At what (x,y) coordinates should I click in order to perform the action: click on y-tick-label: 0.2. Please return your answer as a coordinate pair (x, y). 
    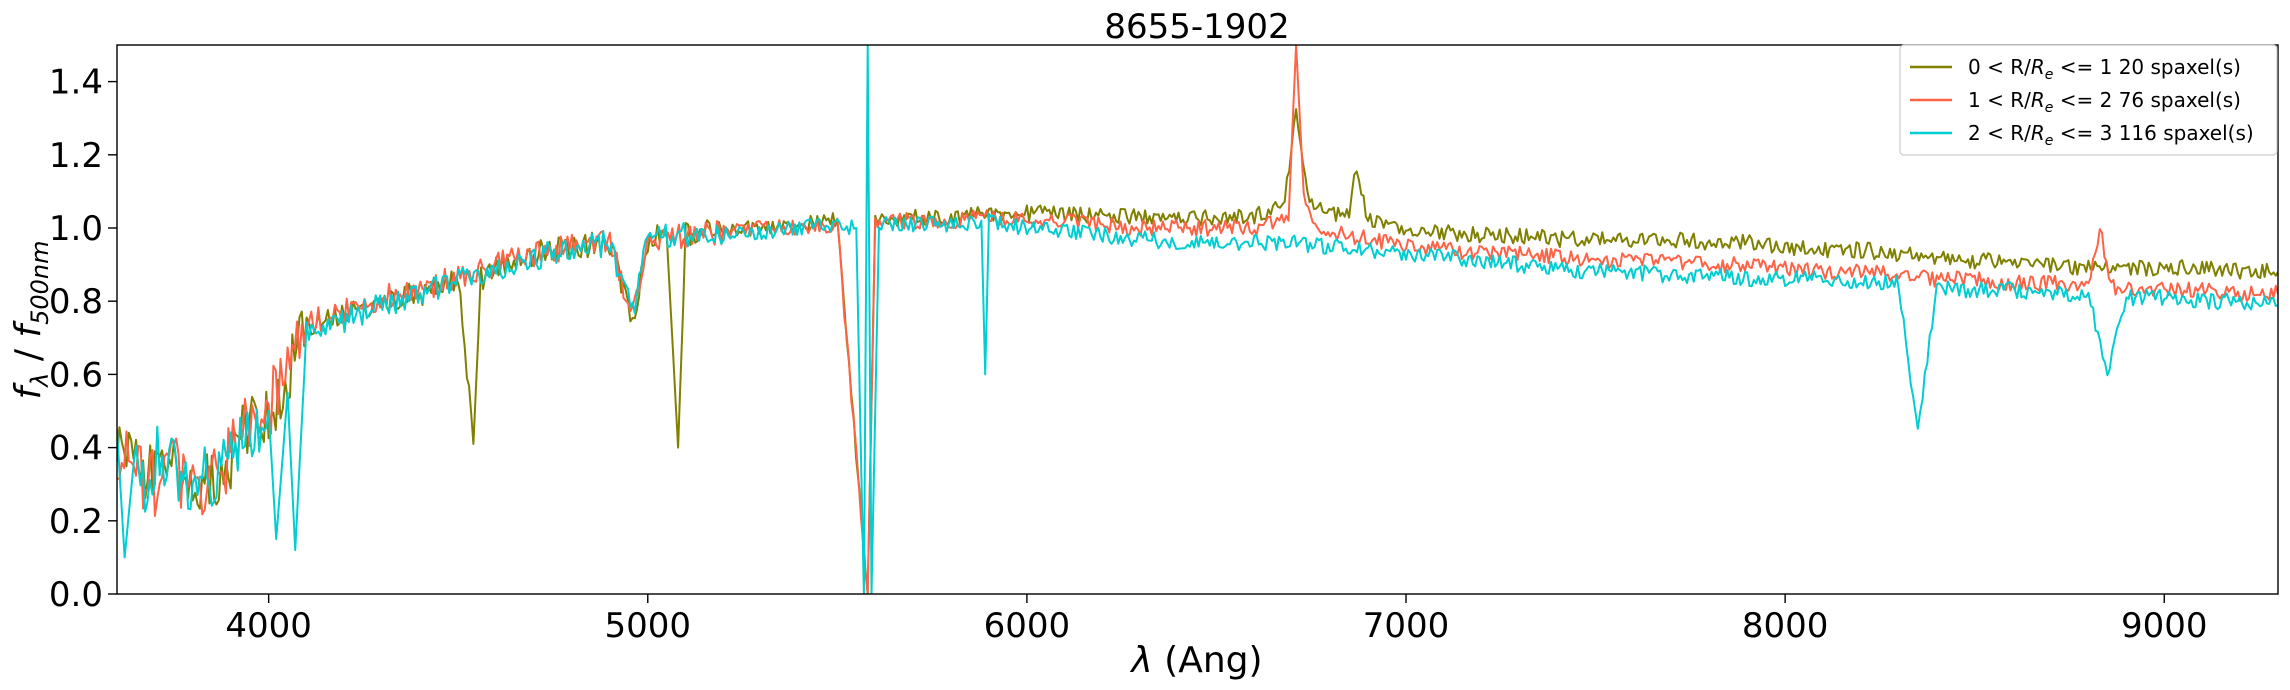
    Looking at the image, I should click on (76, 522).